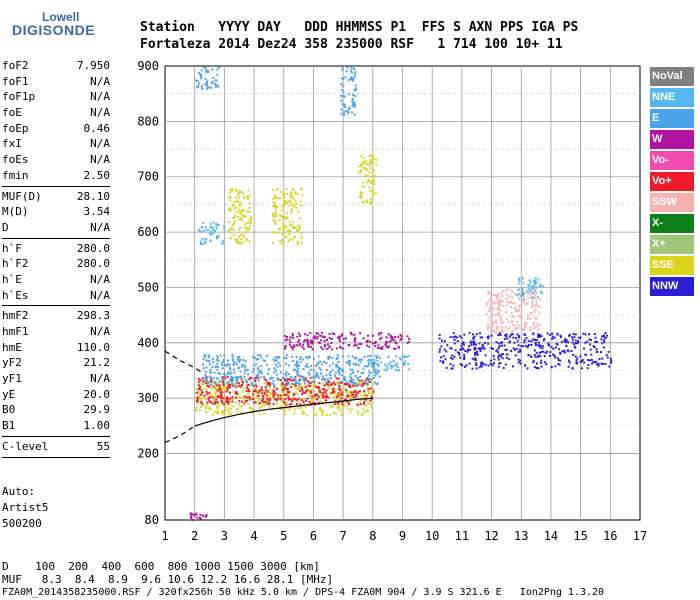  I want to click on legend-item-x-: X+, so click(672, 244).